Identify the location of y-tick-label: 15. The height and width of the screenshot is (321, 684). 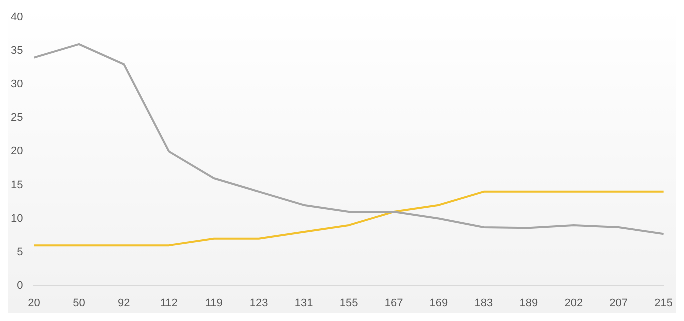
(17, 185).